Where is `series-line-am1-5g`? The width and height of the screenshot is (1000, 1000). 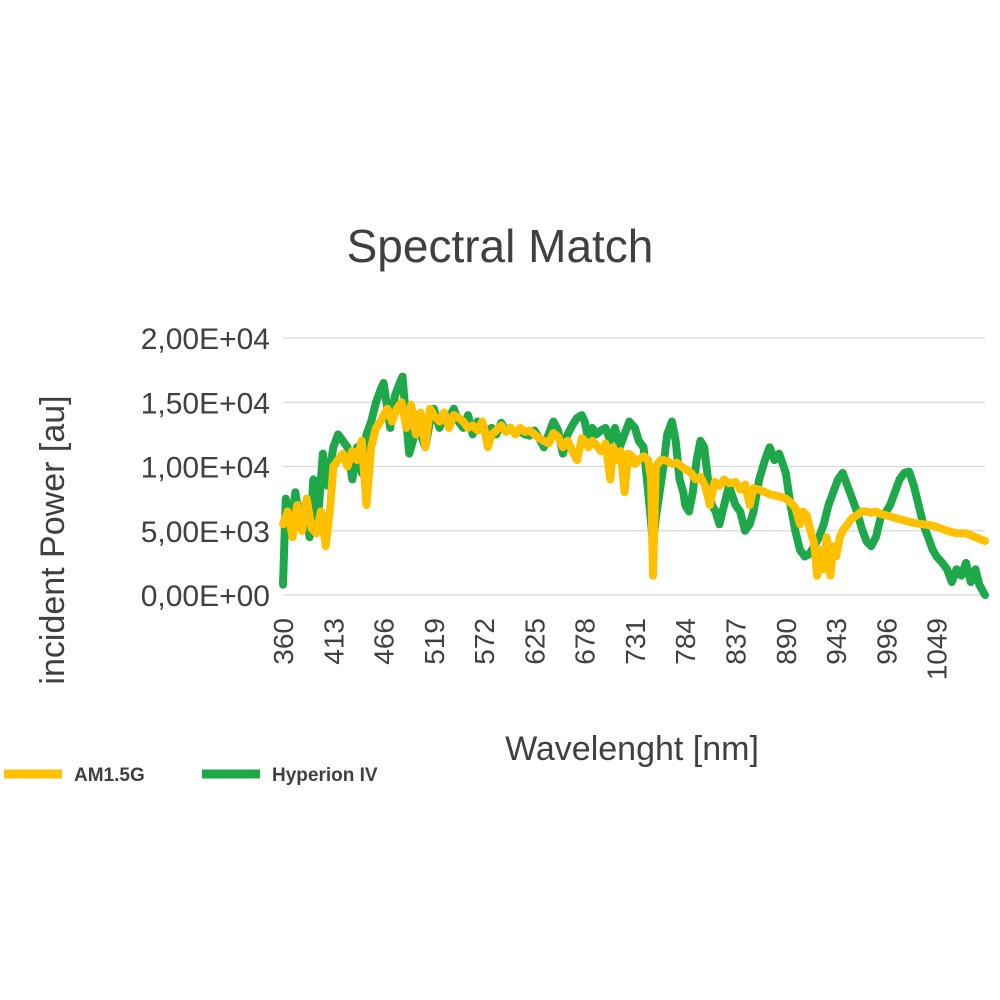
series-line-am1-5g is located at coordinates (634, 489).